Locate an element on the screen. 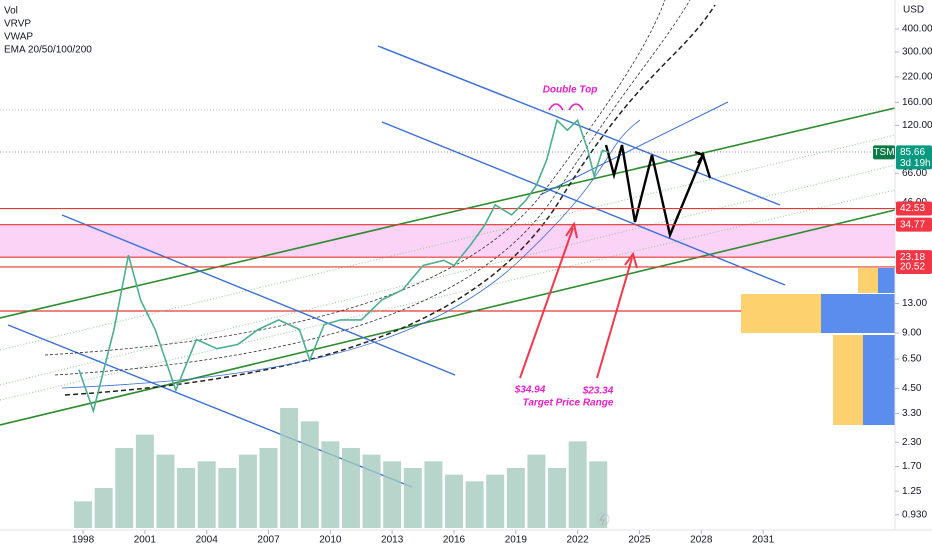 The height and width of the screenshot is (550, 932). x-tick-label: 2022 is located at coordinates (578, 540).